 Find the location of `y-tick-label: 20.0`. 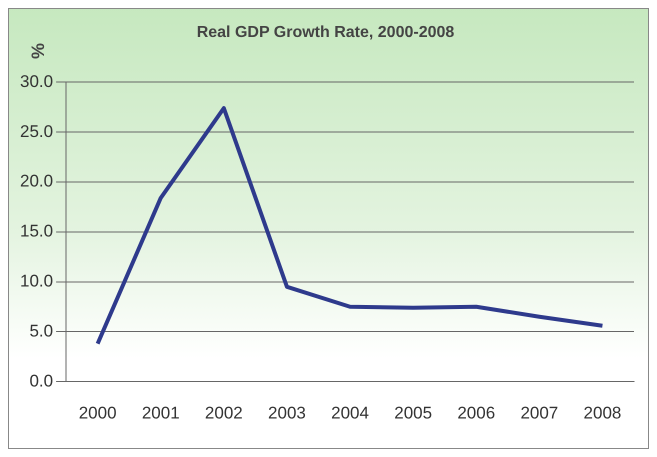

y-tick-label: 20.0 is located at coordinates (37, 181).